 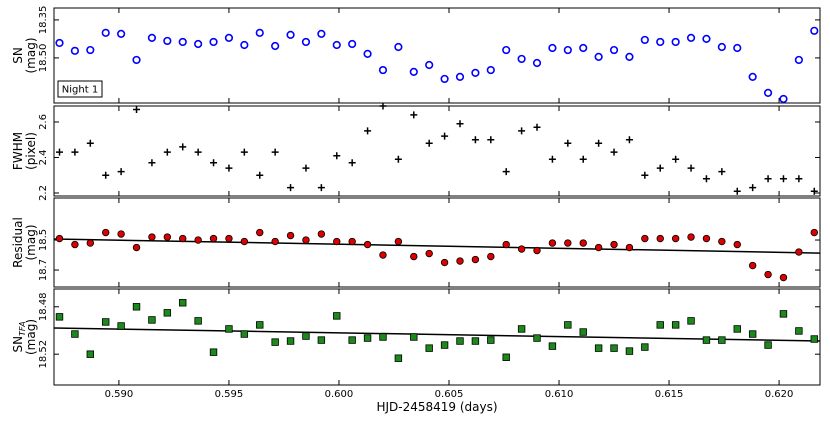 What do you see at coordinates (669, 394) in the screenshot?
I see `x-tick-label: 0.615` at bounding box center [669, 394].